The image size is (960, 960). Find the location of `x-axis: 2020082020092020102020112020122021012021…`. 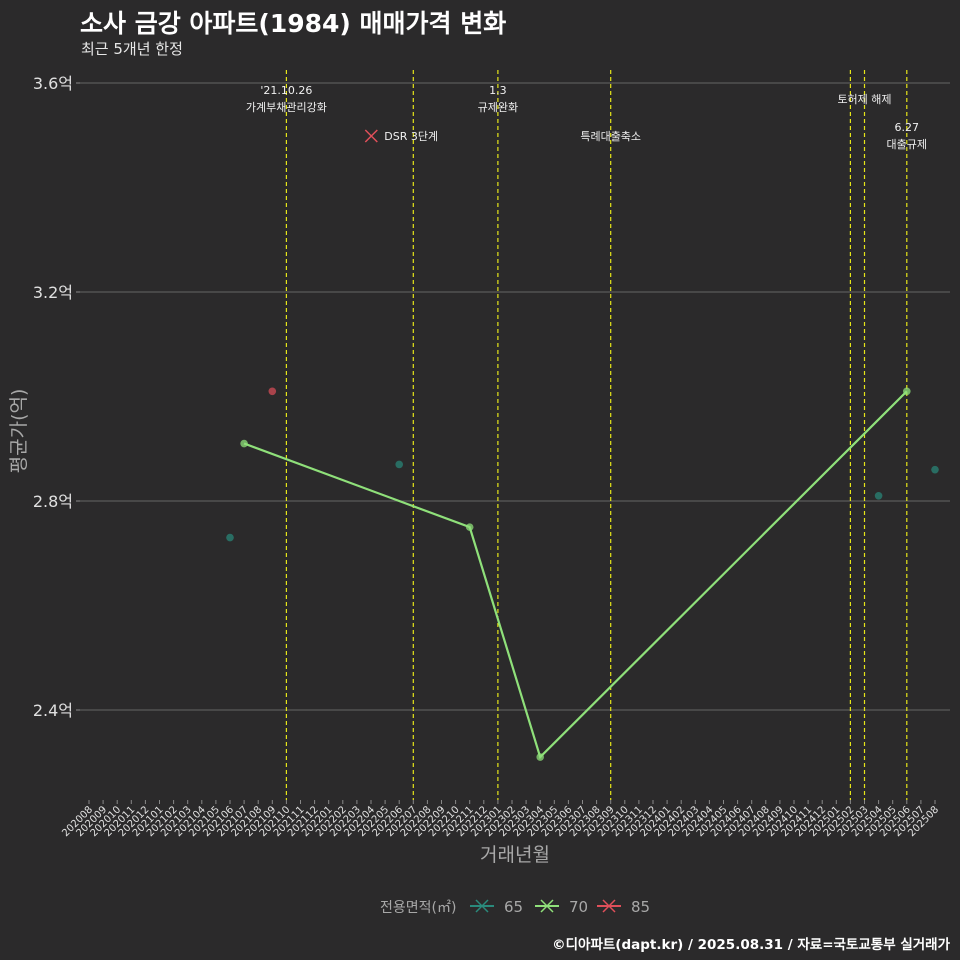

x-axis: 2020082020092020102020112020122021012021… is located at coordinates (500, 819).